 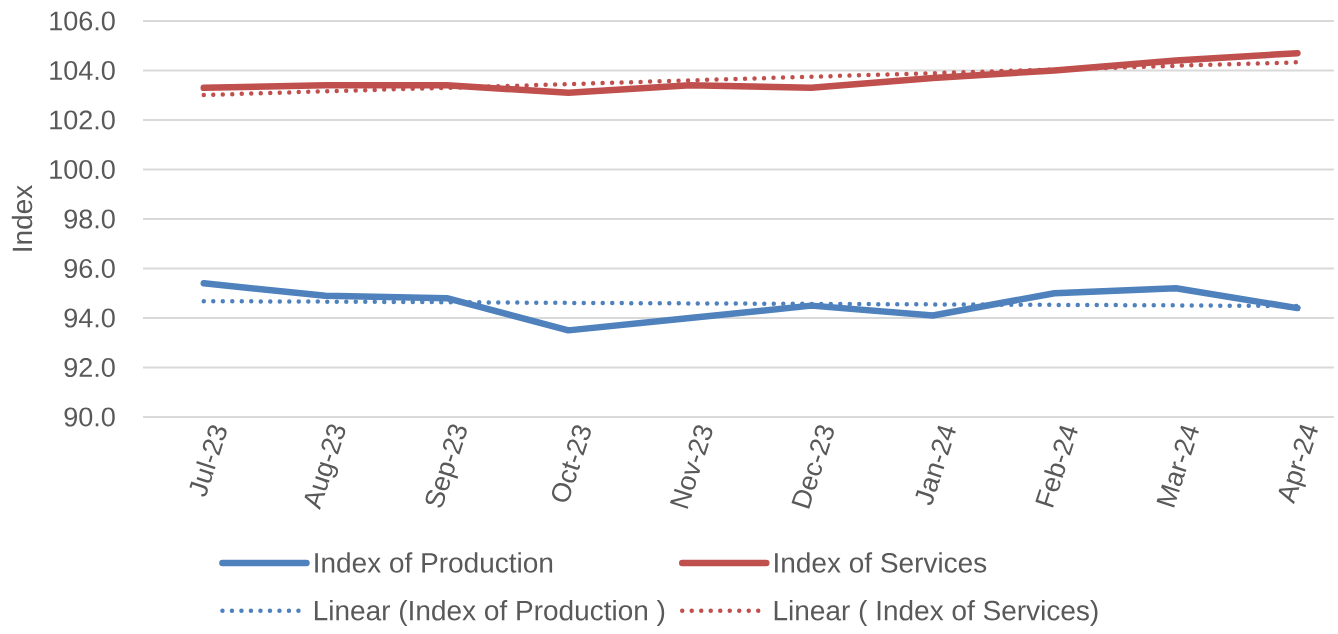 I want to click on y-tick-label: 98.0, so click(x=89, y=219).